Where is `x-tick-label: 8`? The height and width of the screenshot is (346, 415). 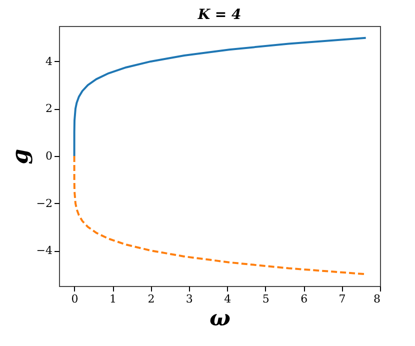
x-tick-label: 8 is located at coordinates (377, 299).